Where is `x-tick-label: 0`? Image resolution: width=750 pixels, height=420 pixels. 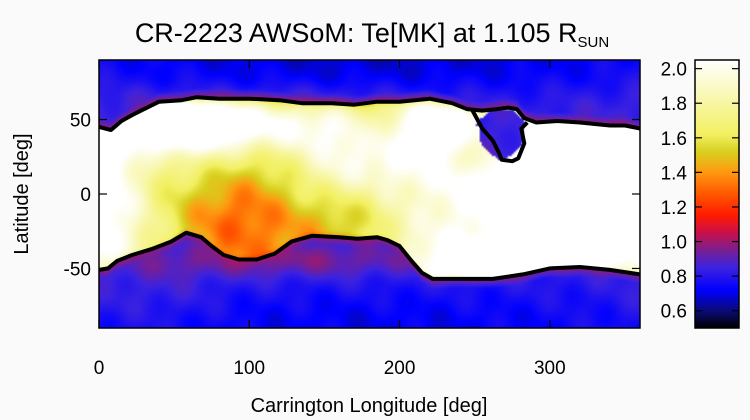 x-tick-label: 0 is located at coordinates (99, 368).